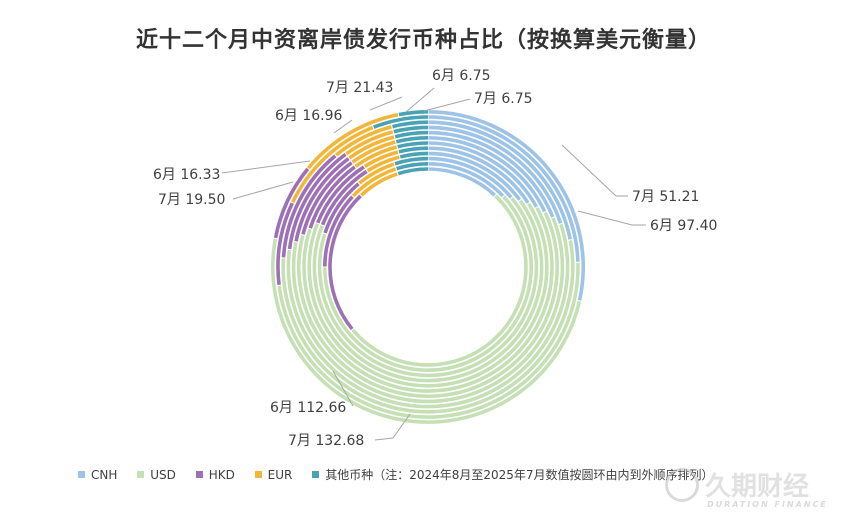  I want to click on legend-label-eur: EUR, so click(280, 475).